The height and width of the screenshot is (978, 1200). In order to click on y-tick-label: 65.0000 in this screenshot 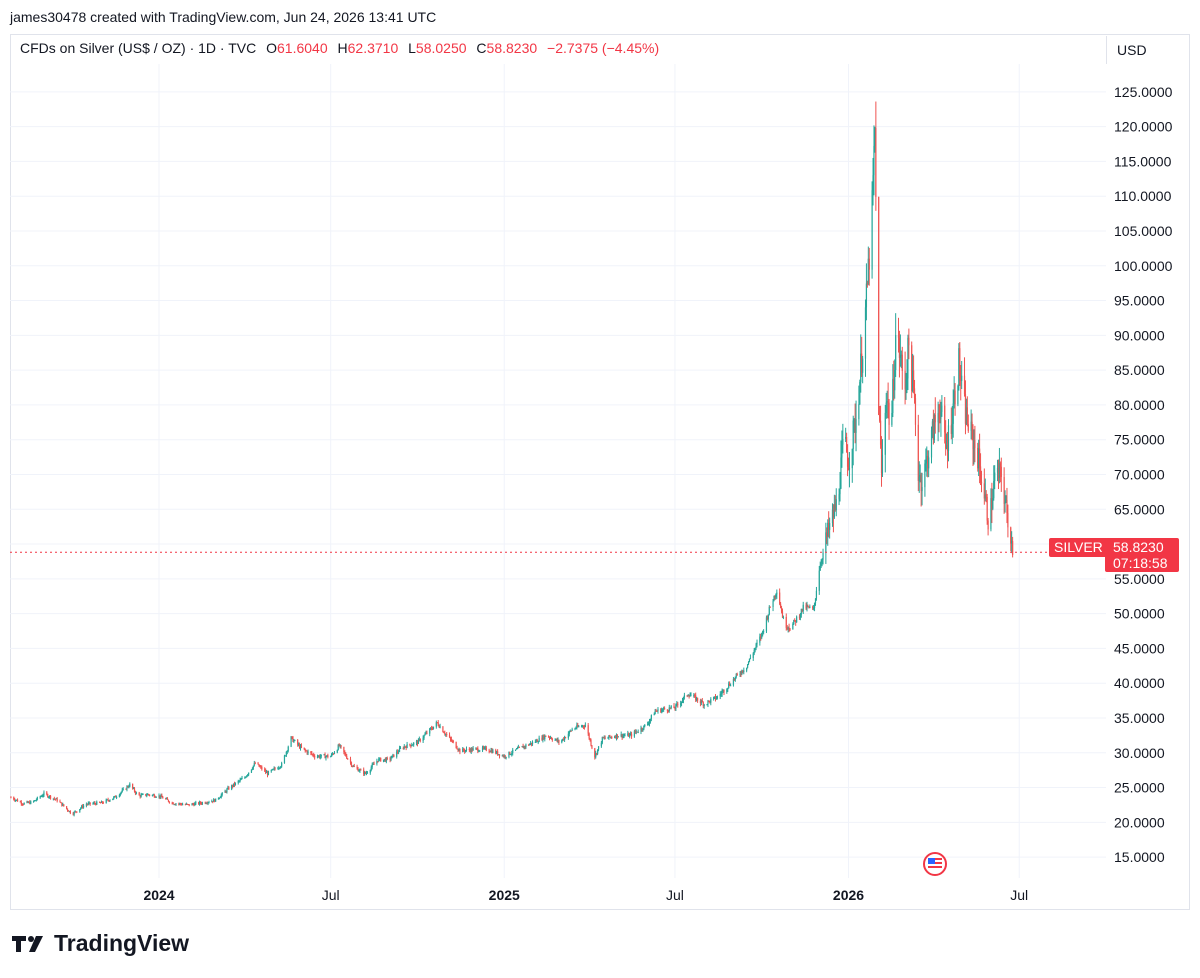, I will do `click(1139, 509)`.